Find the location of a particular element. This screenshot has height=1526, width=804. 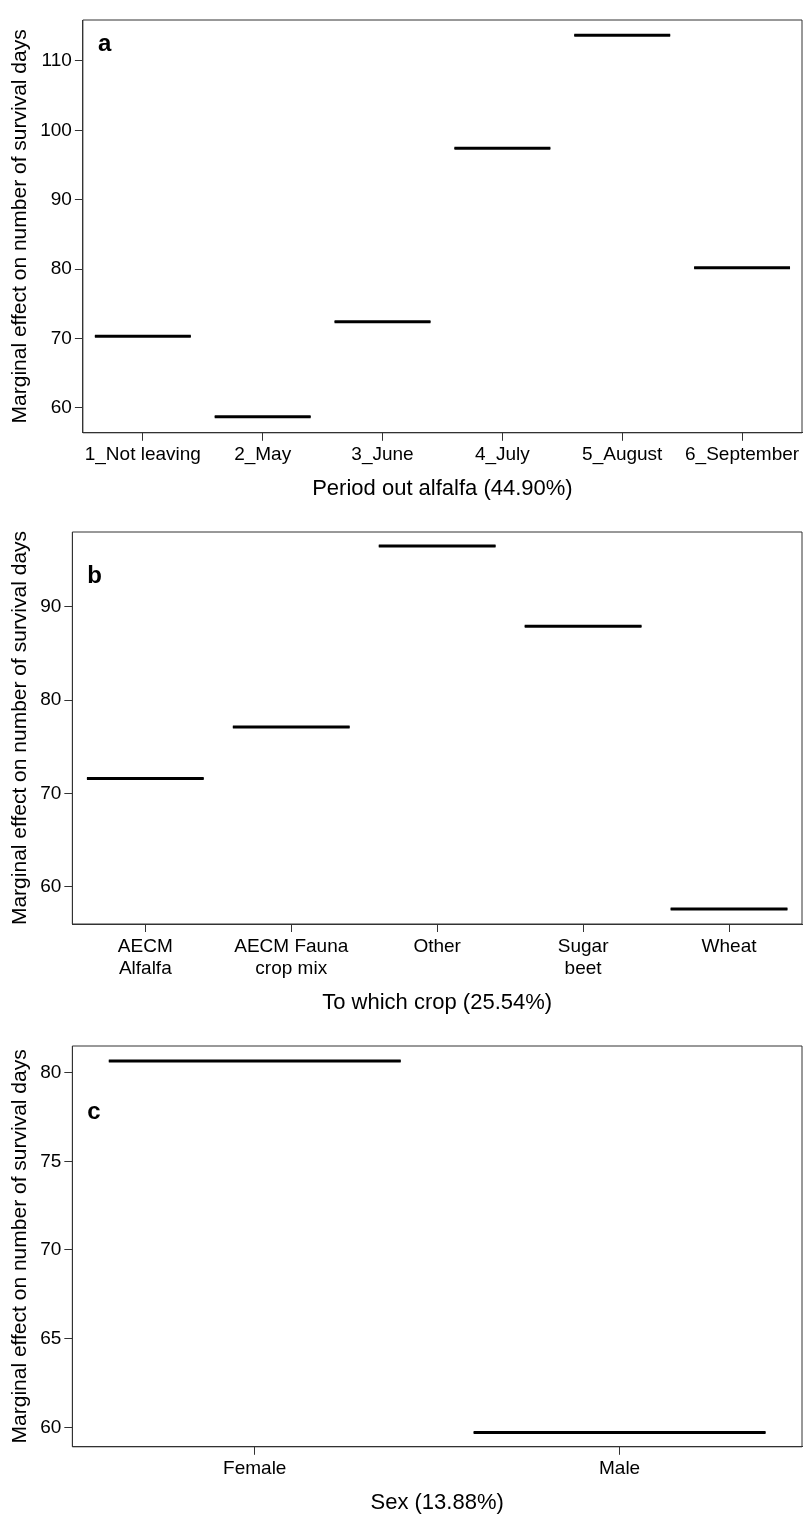

x-tick-label: Wheat is located at coordinates (729, 945).